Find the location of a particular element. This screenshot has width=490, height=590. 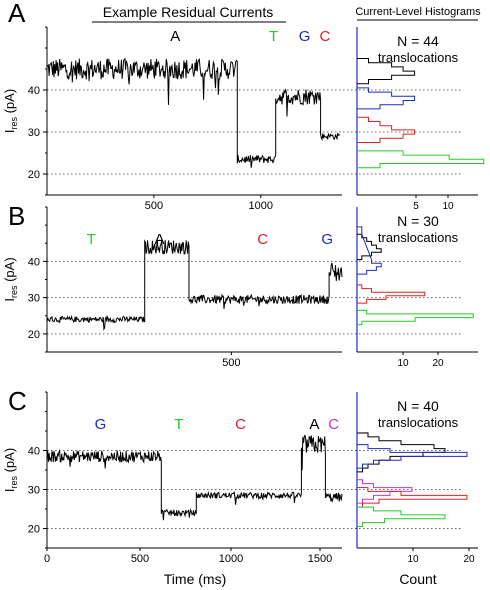

hist-count-annotation: N = 40 is located at coordinates (418, 406).